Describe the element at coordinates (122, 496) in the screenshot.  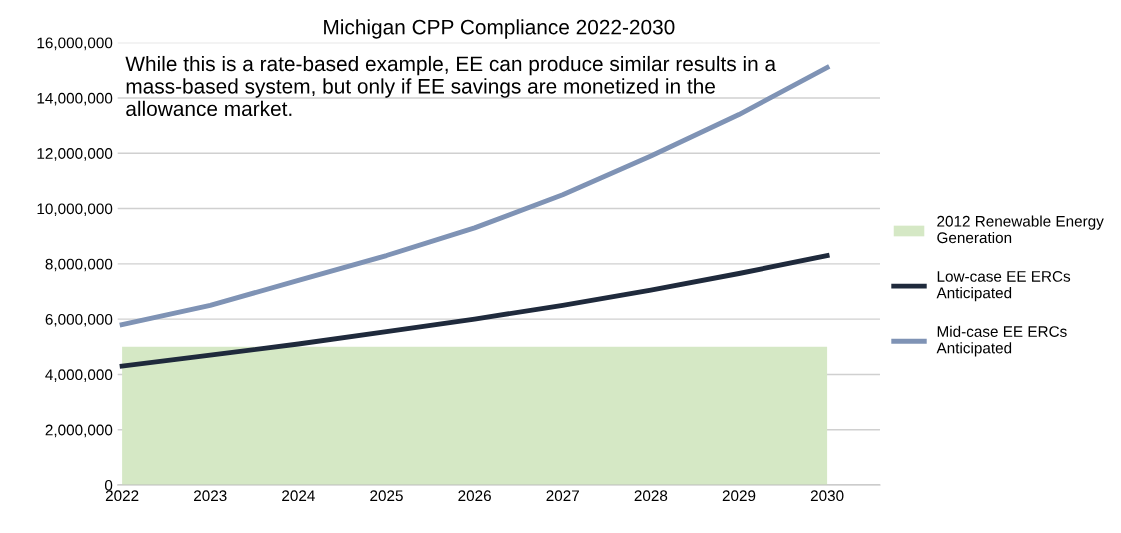
I see `x-tick-label: 2022` at that location.